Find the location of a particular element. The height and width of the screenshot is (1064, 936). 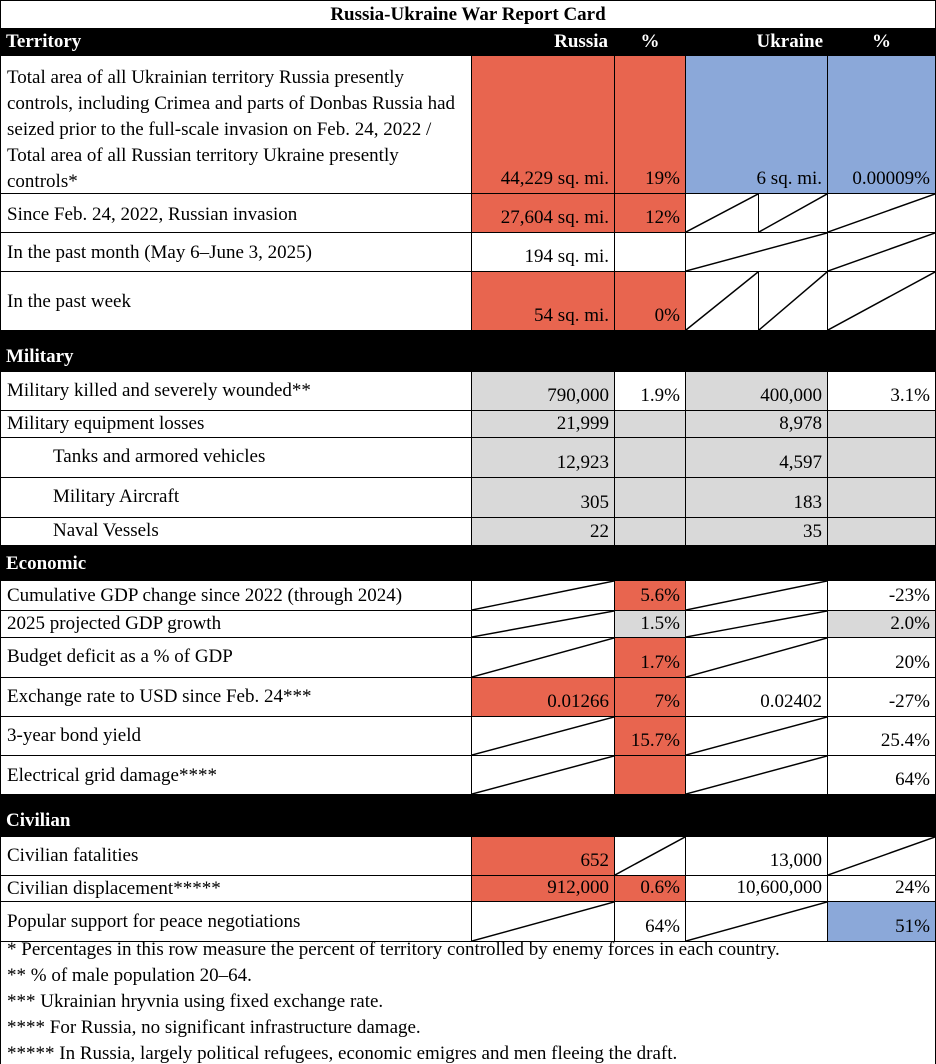

table-row-label: Exchange rate to USD since Feb. 24*** is located at coordinates (236, 697).